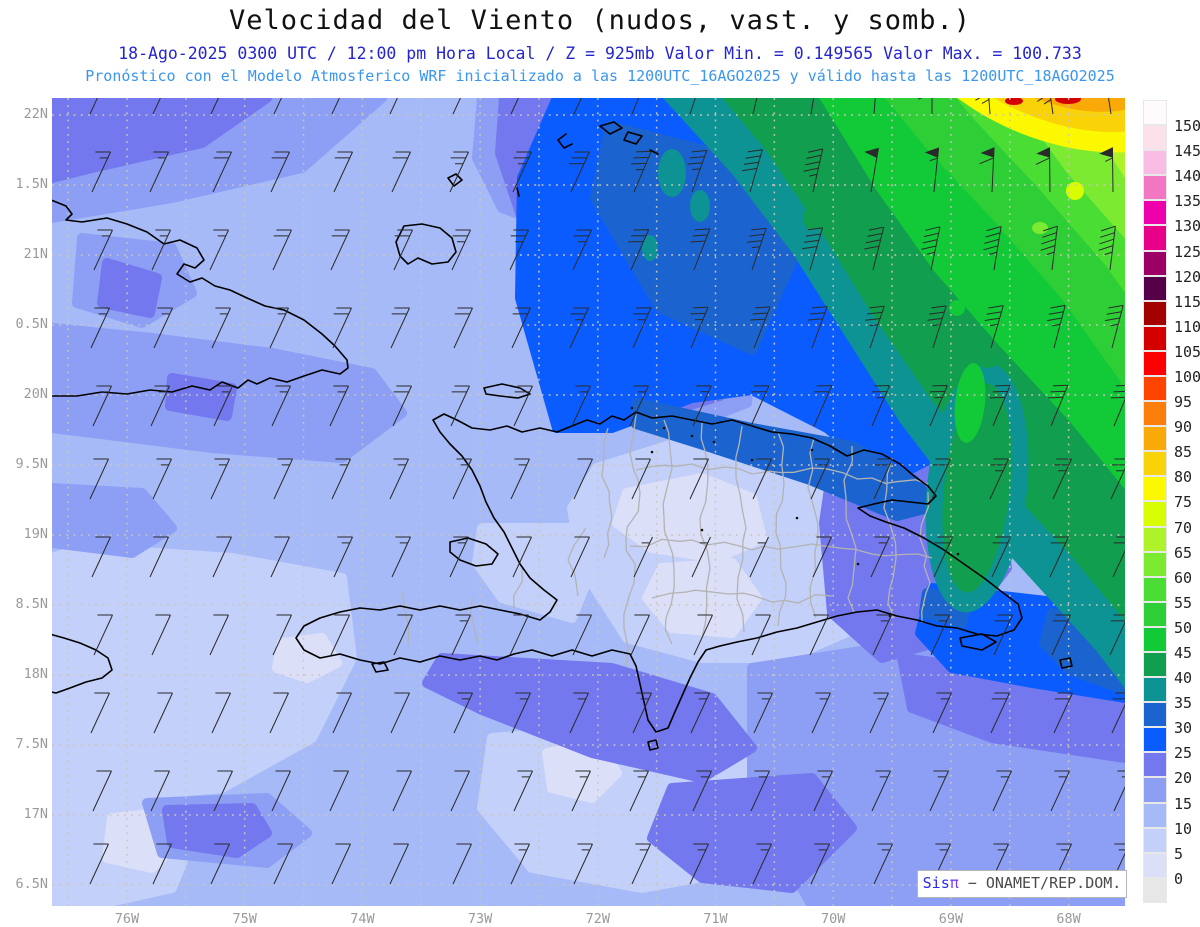 This screenshot has height=927, width=1200. I want to click on lon-label: 75W, so click(244, 919).